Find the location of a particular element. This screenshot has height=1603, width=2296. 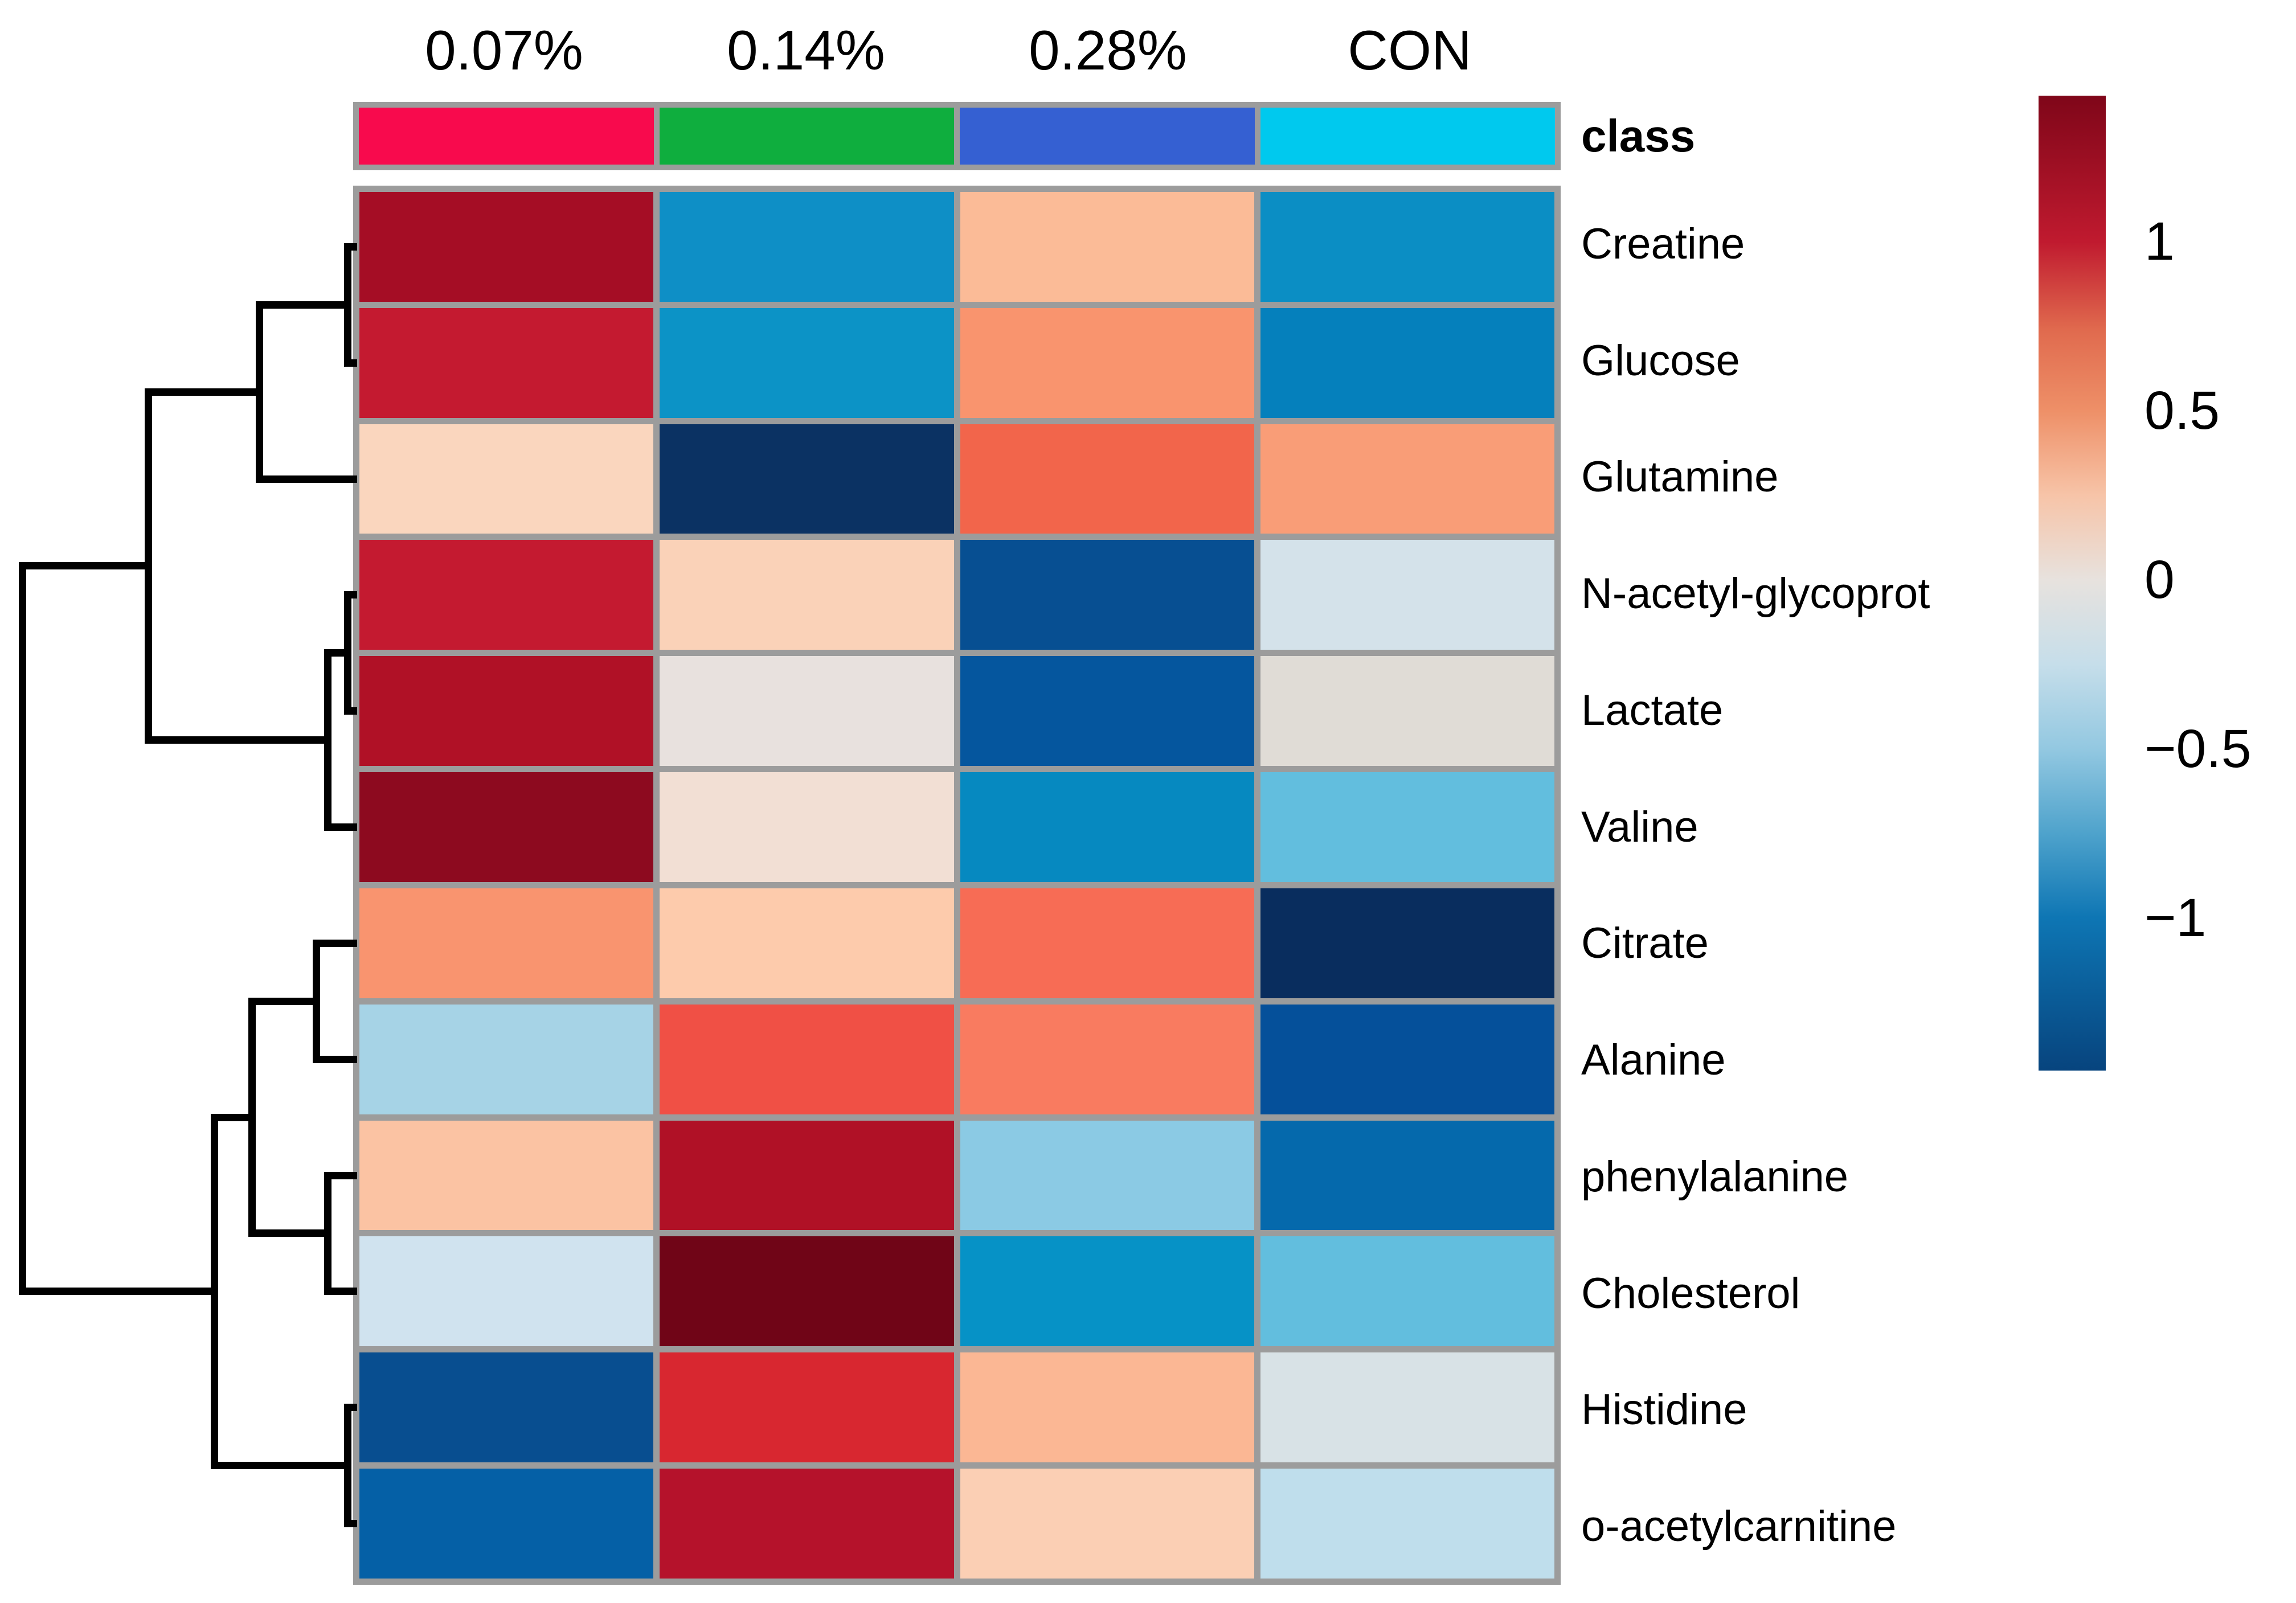

colorbar-tick-0: 0 is located at coordinates (2159, 580).